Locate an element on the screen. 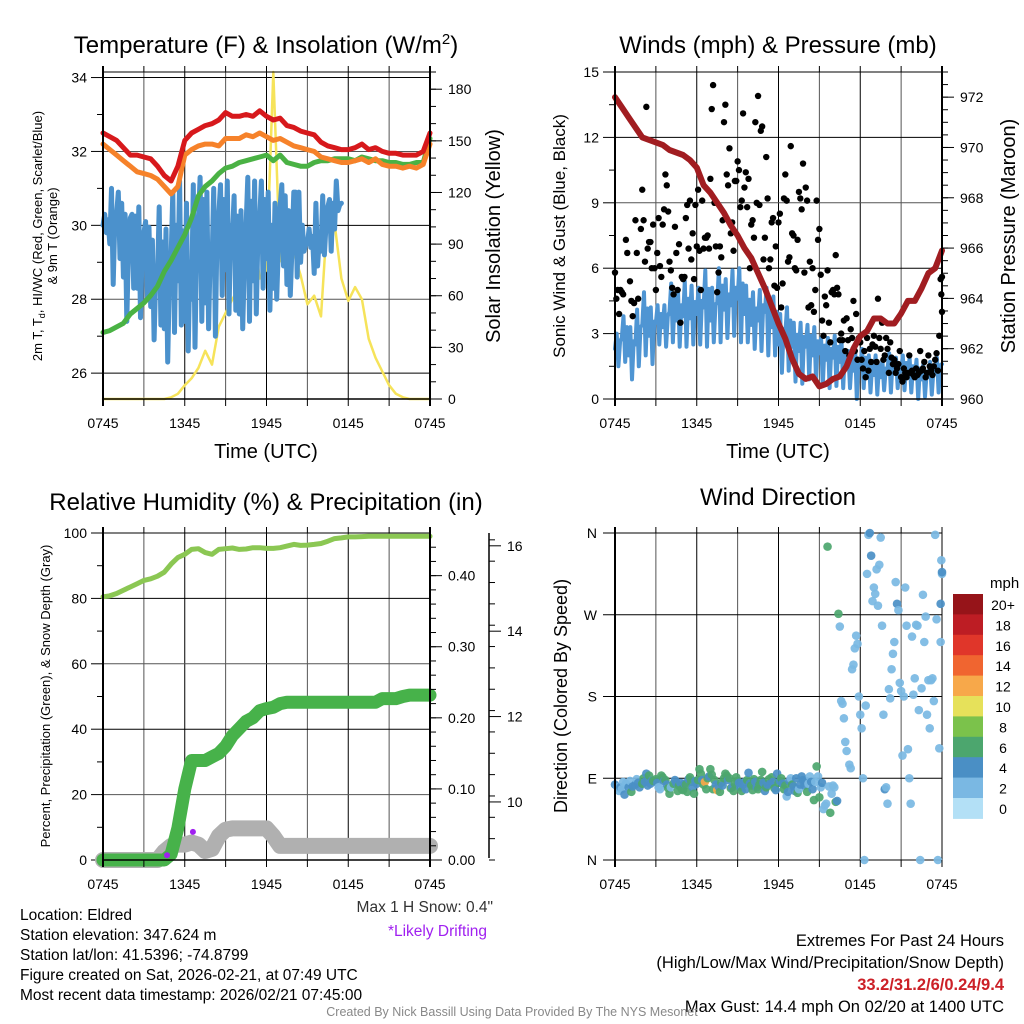 This screenshot has height=1024, width=1024. insolation-ytick-right-label: 180 is located at coordinates (460, 89).